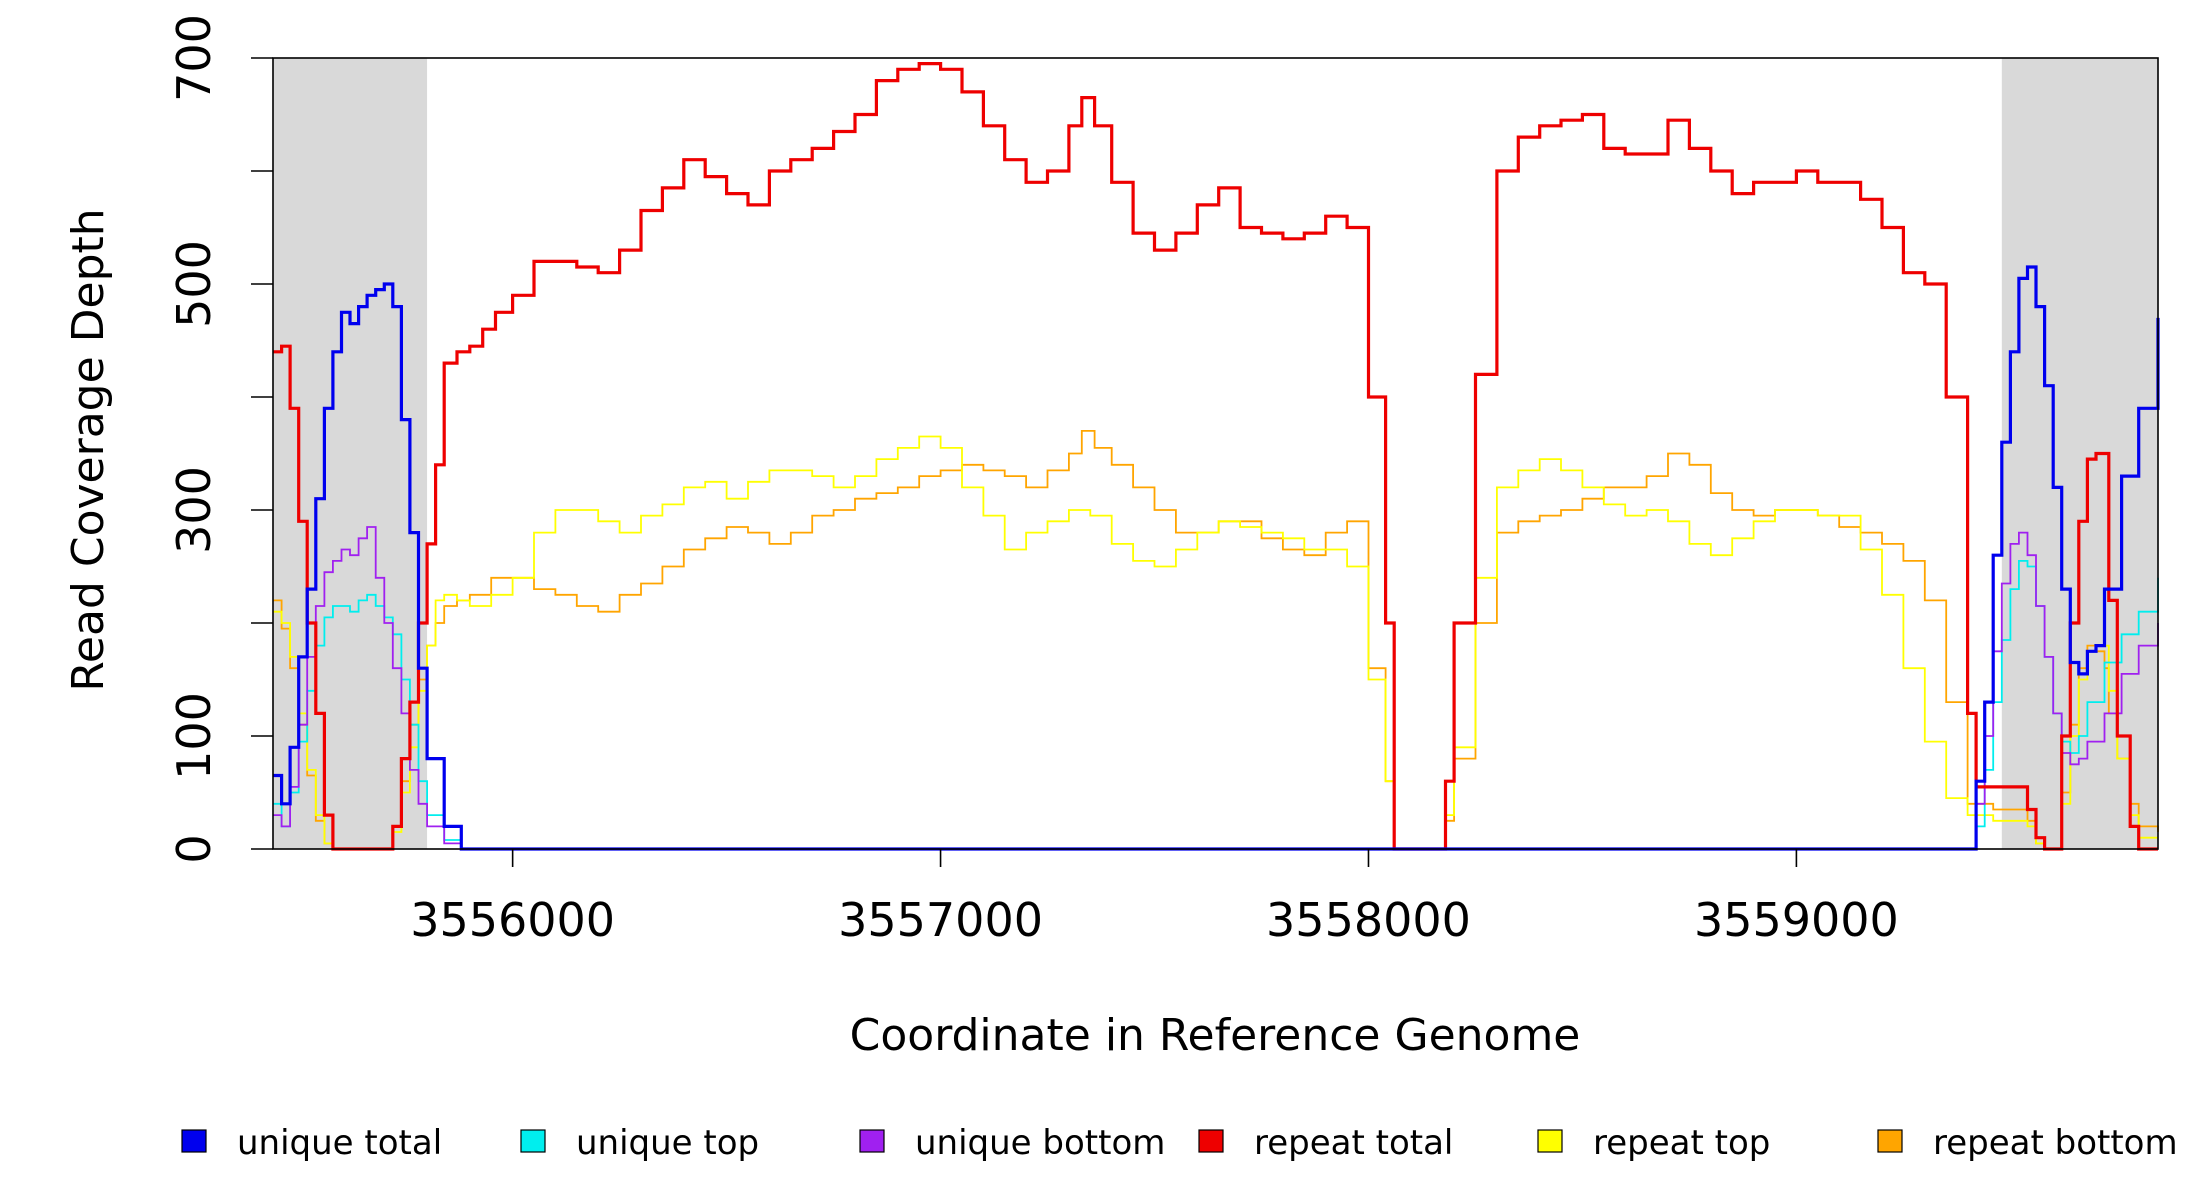 Image resolution: width=2200 pixels, height=1200 pixels. I want to click on y-tick-label: 700, so click(194, 58).